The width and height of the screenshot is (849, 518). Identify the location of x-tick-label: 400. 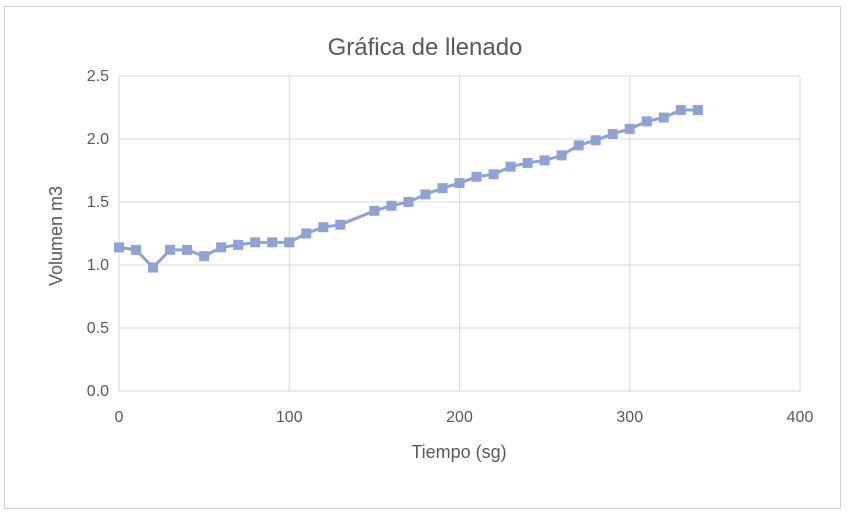
(800, 417).